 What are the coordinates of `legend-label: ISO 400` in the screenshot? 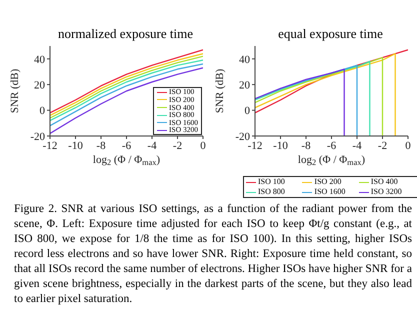 It's located at (384, 182).